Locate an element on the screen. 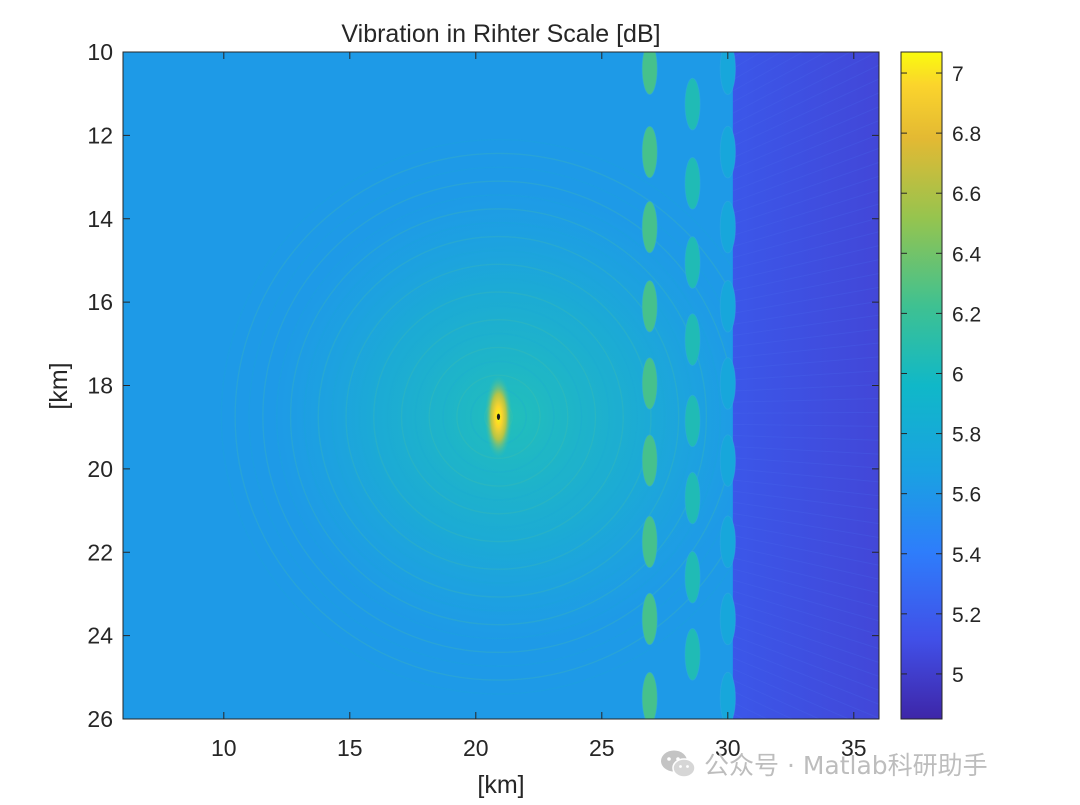 The image size is (1080, 805). colorbar-tick-label: 6 is located at coordinates (958, 374).